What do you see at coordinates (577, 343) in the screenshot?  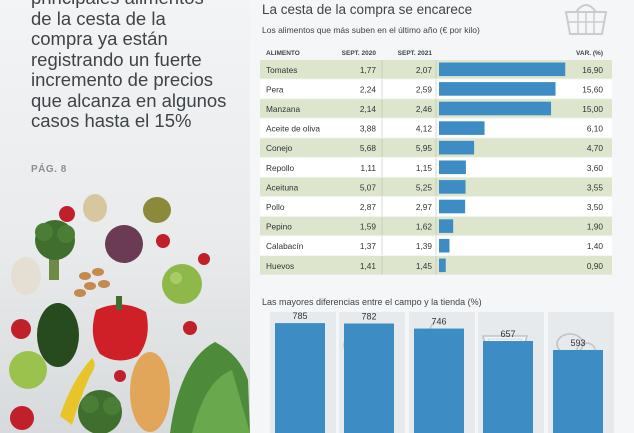 I see `bar-value-label: 593` at bounding box center [577, 343].